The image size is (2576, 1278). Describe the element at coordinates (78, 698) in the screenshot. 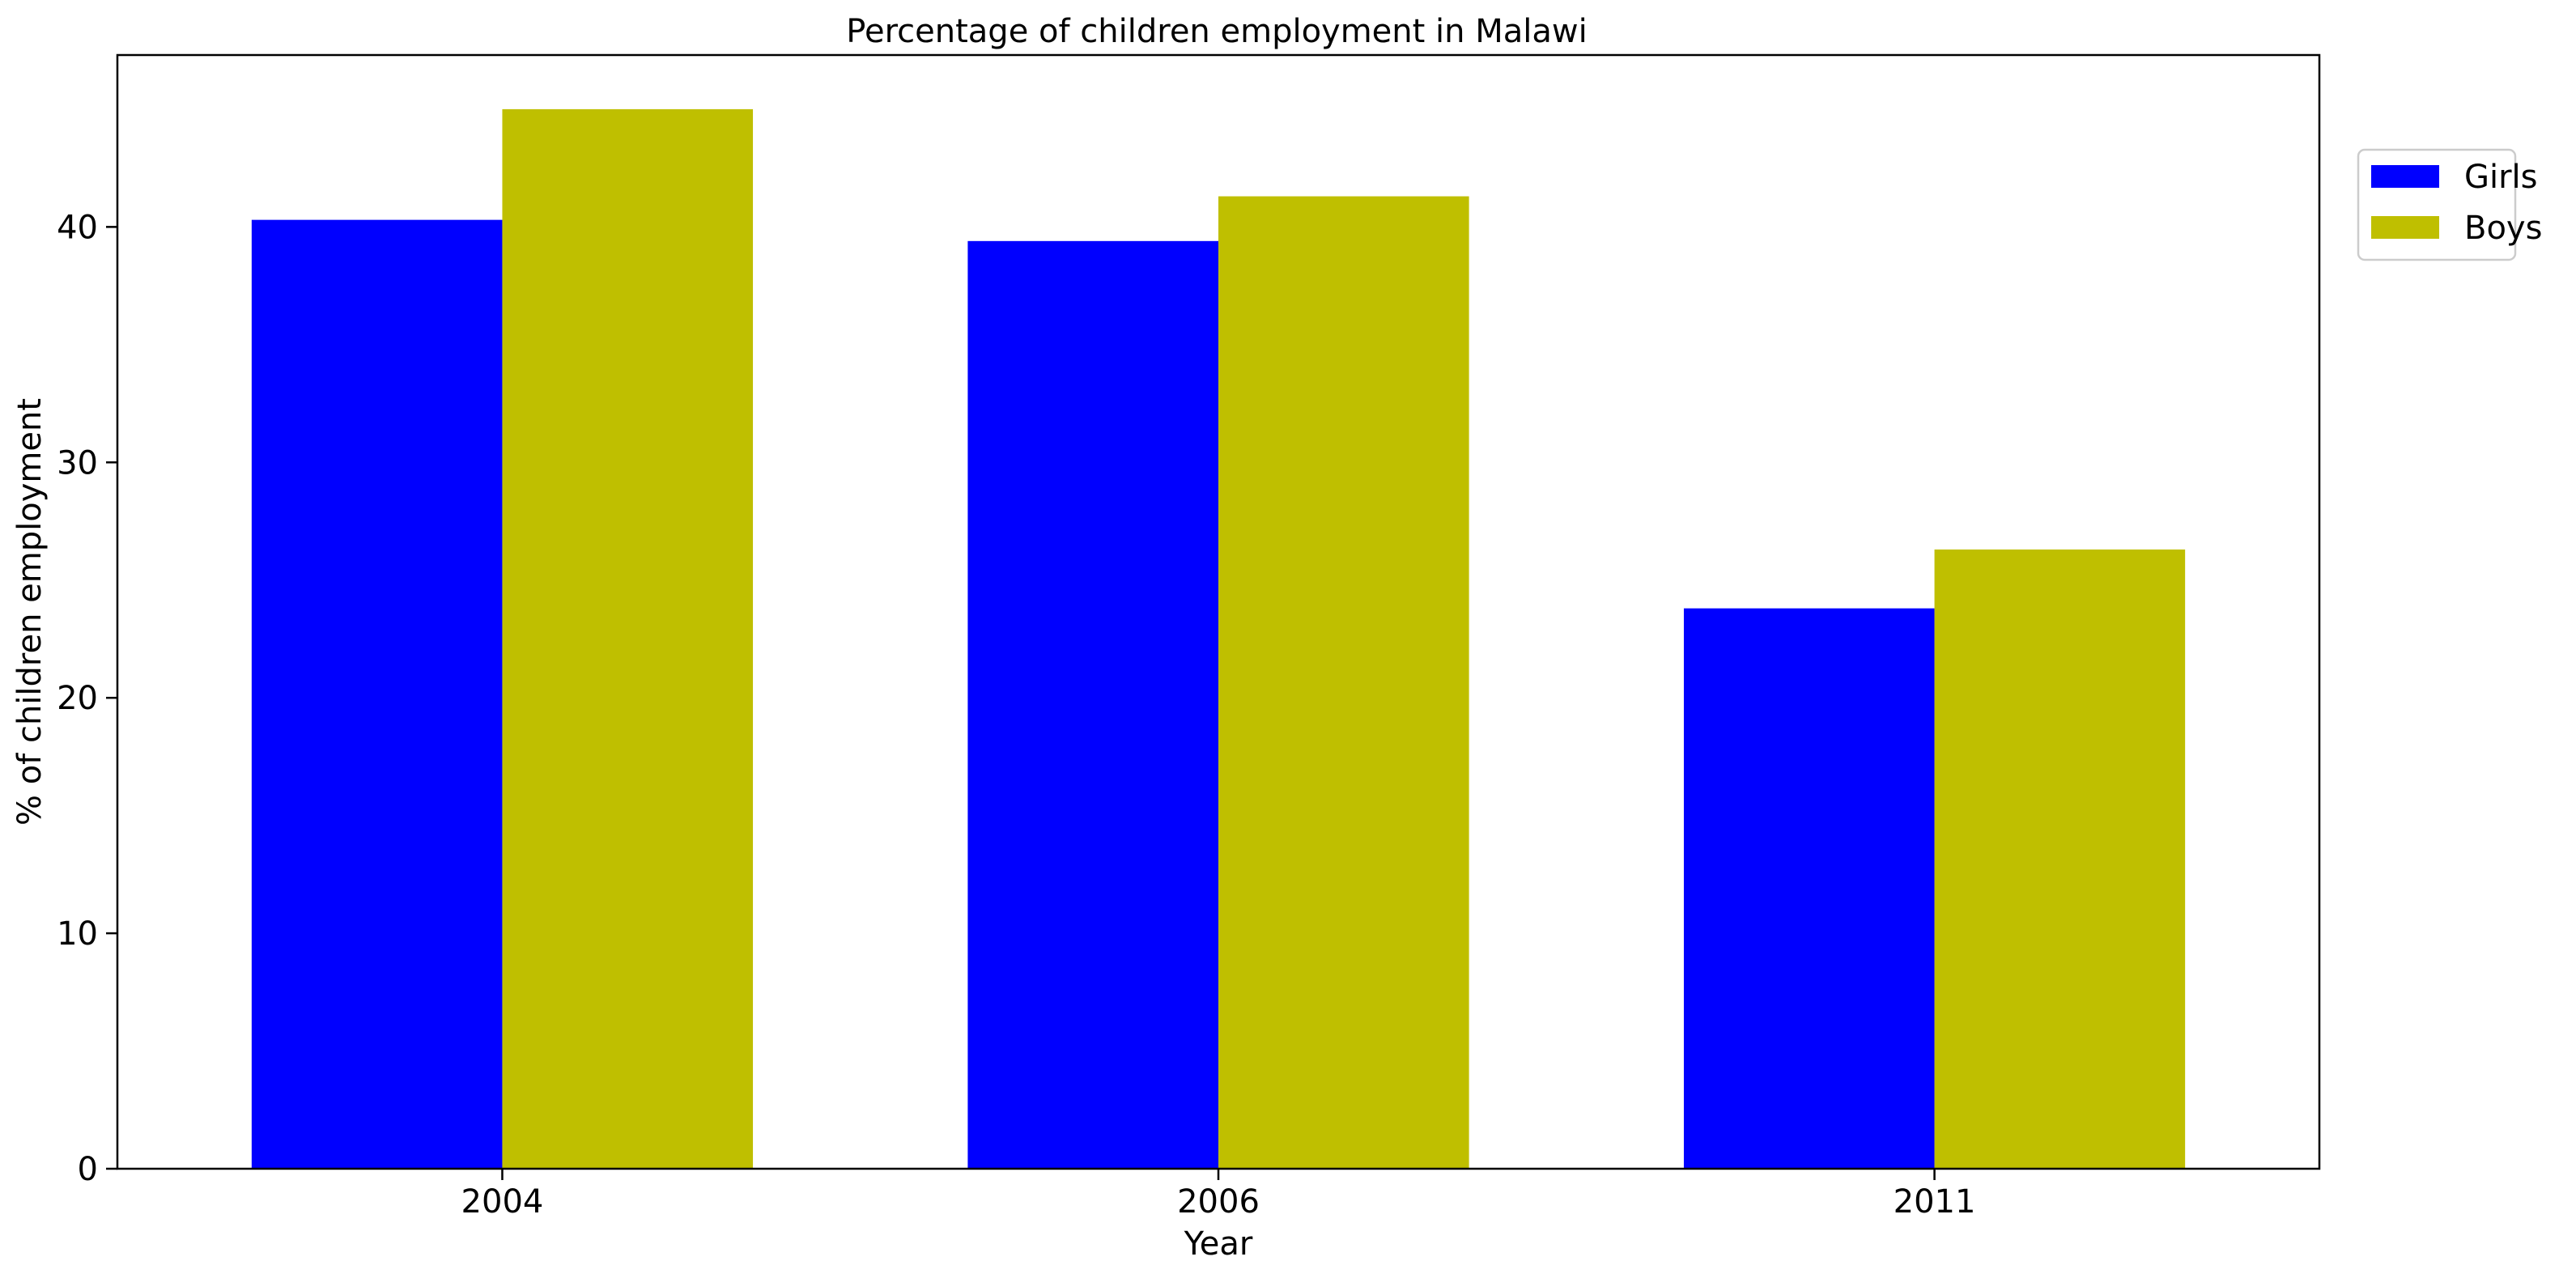

I see `y-tick-label: 20` at that location.